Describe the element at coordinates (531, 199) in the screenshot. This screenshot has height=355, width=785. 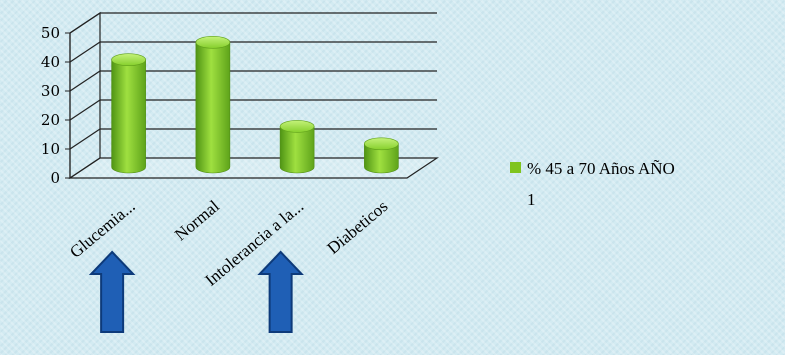
I see `legend-label-continued: 1` at that location.